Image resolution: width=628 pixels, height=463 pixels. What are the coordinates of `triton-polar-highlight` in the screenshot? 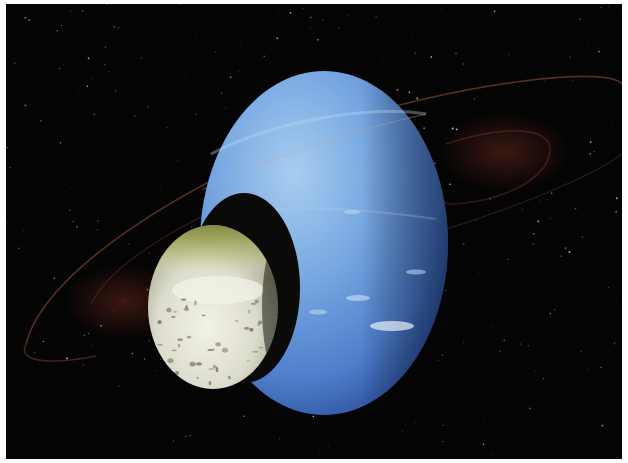 It's located at (218, 290).